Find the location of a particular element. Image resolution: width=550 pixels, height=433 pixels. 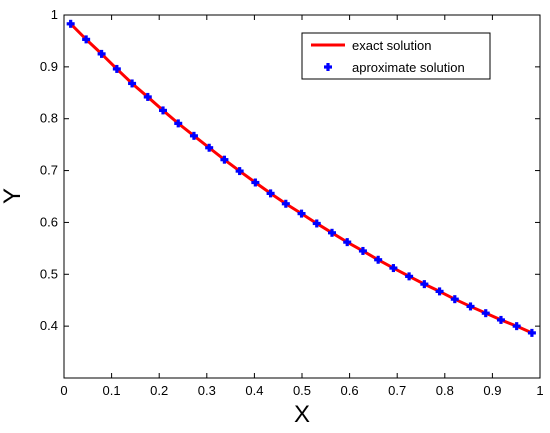

legend: exact solution aproximate solution is located at coordinates (396, 56).